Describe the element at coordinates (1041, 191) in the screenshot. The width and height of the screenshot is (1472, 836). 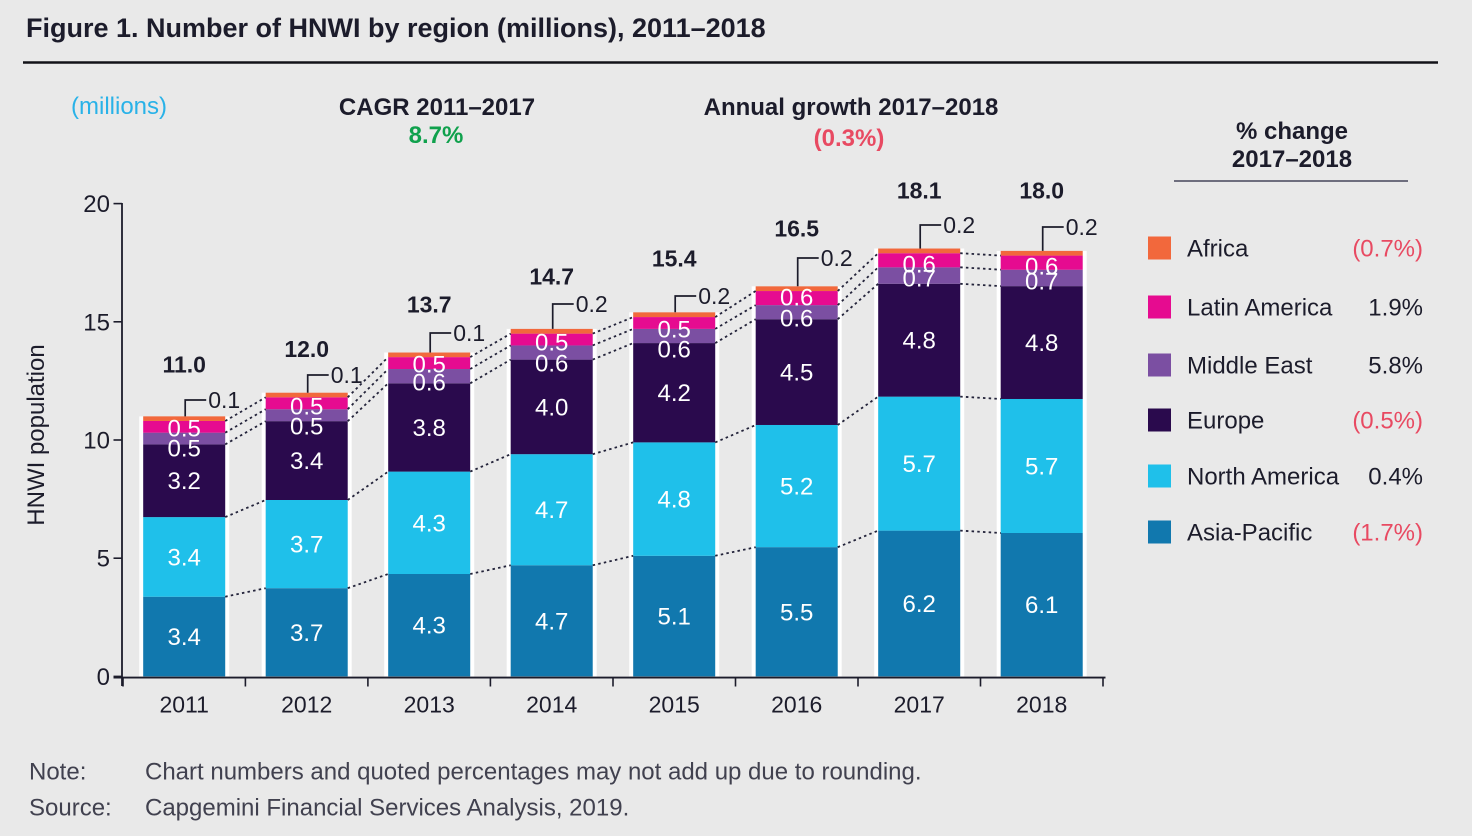
I see `svg-text: 18.0` at that location.